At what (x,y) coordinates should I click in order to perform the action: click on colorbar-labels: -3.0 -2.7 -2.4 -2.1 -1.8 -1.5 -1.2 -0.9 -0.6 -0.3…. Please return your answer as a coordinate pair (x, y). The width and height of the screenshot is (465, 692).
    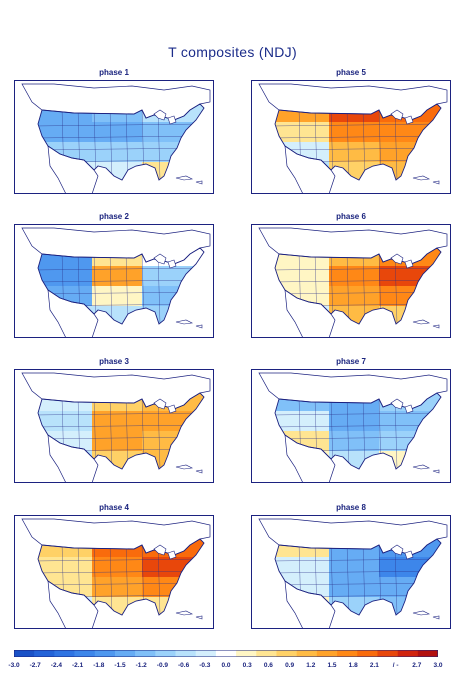
    Looking at the image, I should click on (226, 667).